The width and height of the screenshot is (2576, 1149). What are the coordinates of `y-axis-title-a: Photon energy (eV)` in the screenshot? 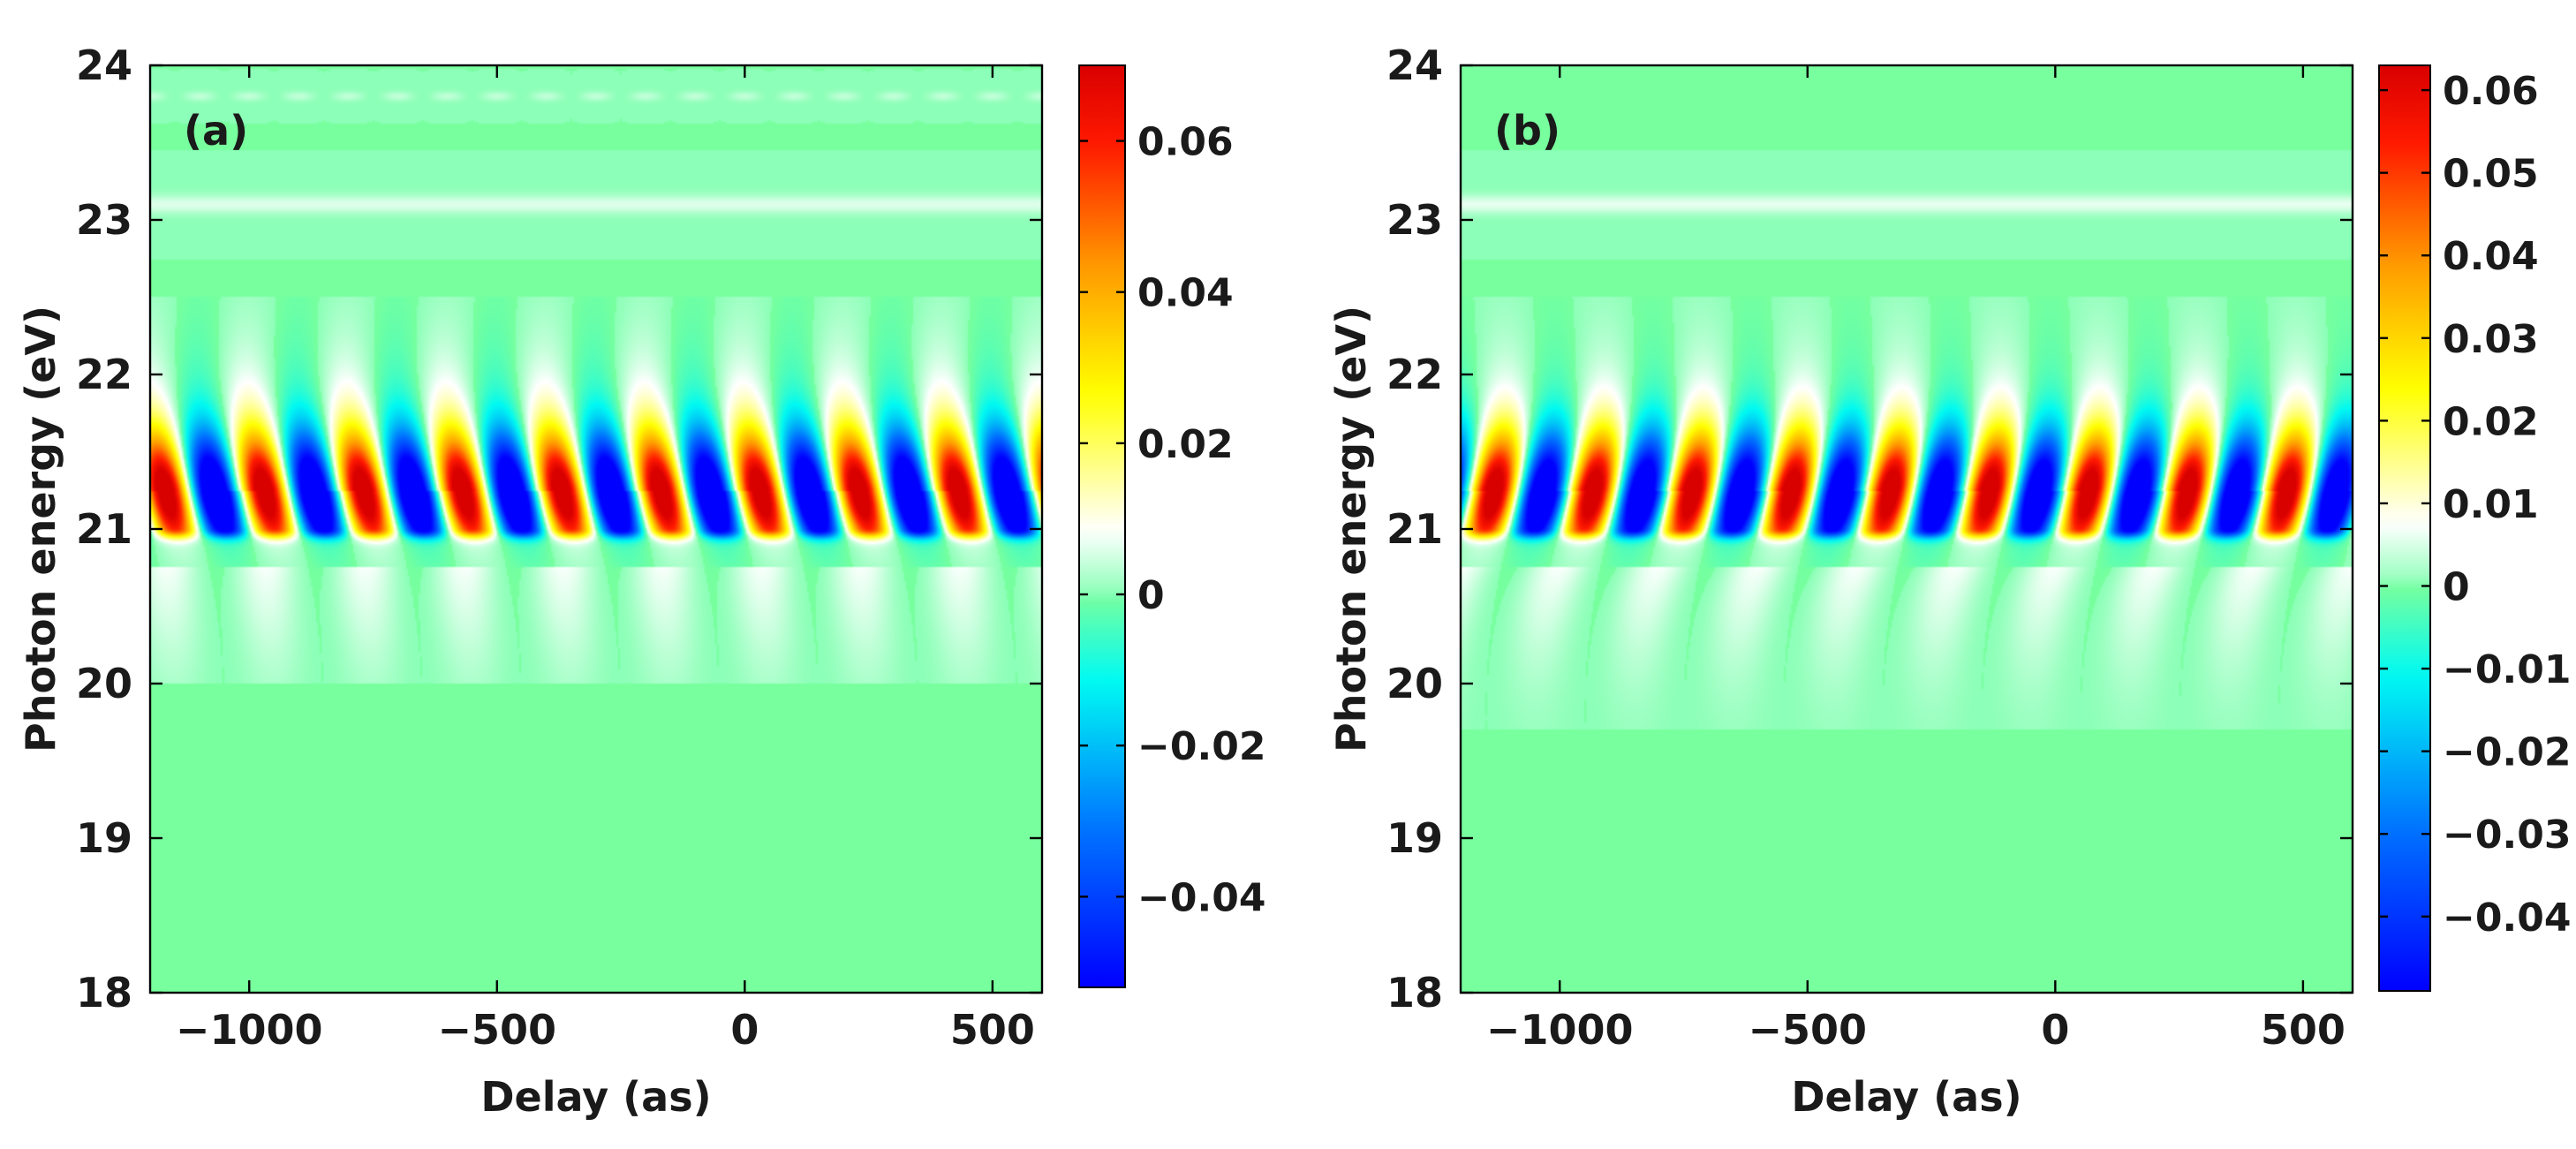 It's located at (40, 529).